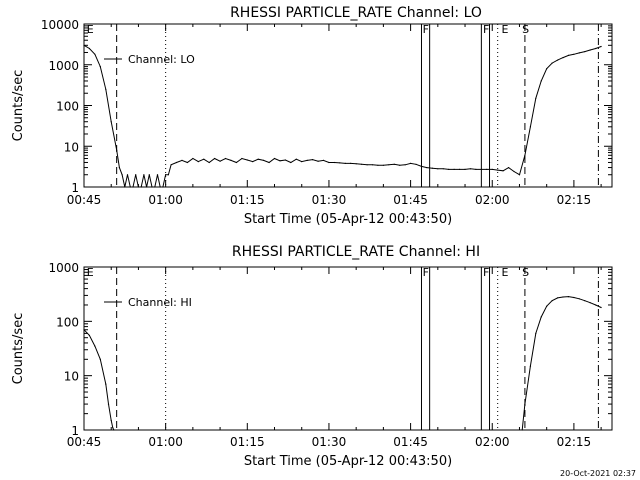 The height and width of the screenshot is (480, 640). Describe the element at coordinates (410, 200) in the screenshot. I see `x-tick-label: 01:45` at that location.